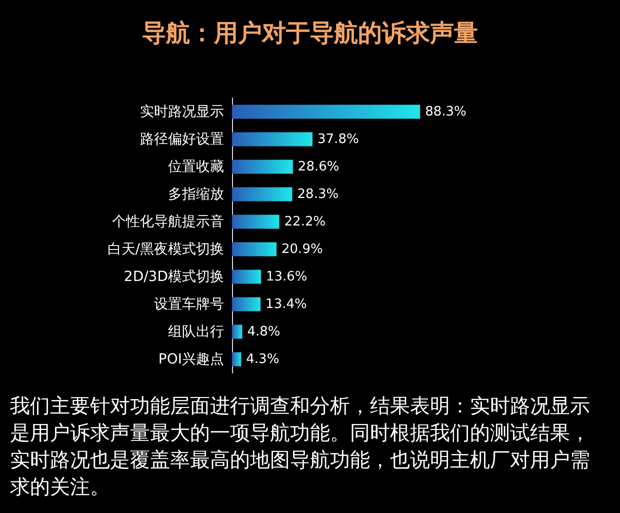 The height and width of the screenshot is (513, 620). What do you see at coordinates (182, 112) in the screenshot?
I see `y-tick-label: 实时路况显示` at bounding box center [182, 112].